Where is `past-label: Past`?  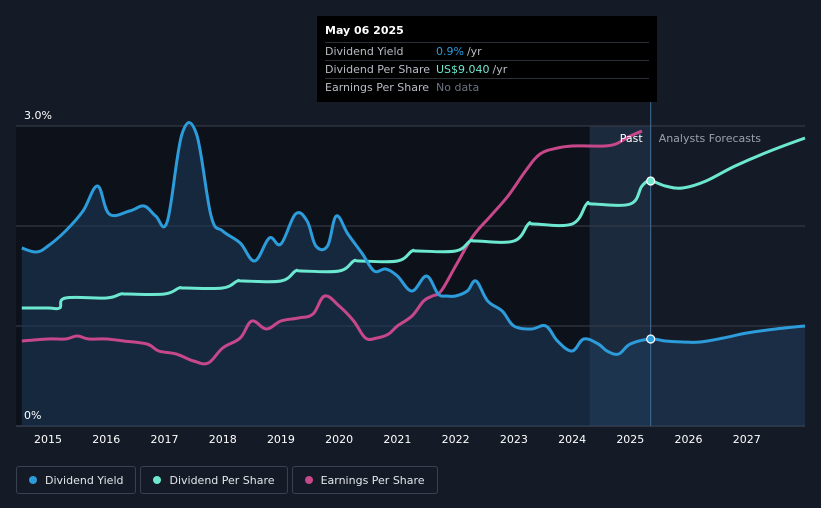 past-label: Past is located at coordinates (632, 138).